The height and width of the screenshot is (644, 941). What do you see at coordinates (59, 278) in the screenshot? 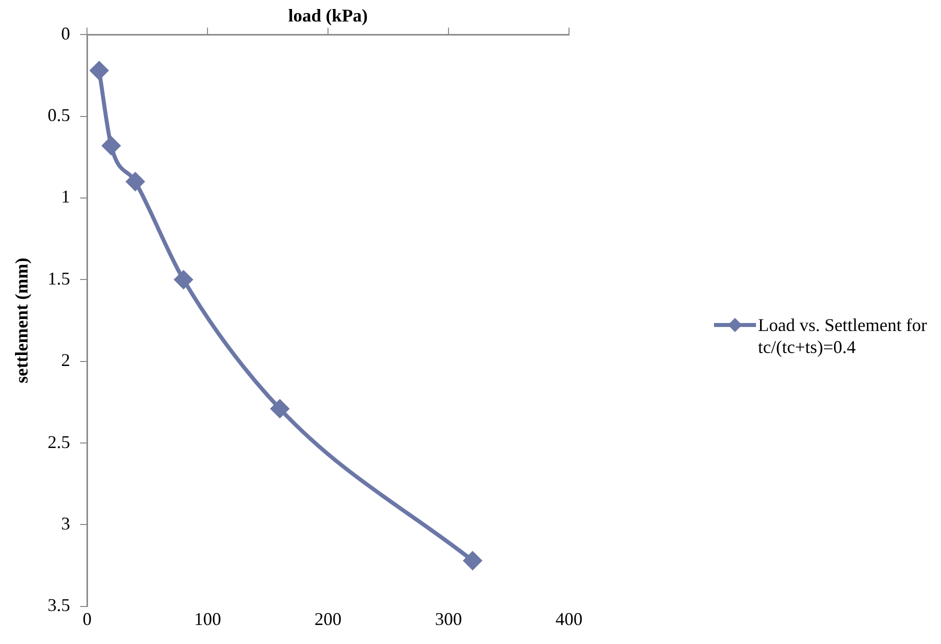
I see `y-tick-label: 1.5` at bounding box center [59, 278].